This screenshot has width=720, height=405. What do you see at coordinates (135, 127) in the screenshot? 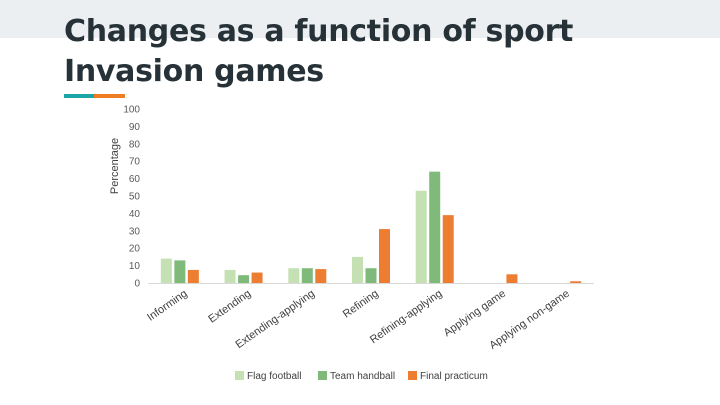
I see `y-tick-label: 90` at bounding box center [135, 127].